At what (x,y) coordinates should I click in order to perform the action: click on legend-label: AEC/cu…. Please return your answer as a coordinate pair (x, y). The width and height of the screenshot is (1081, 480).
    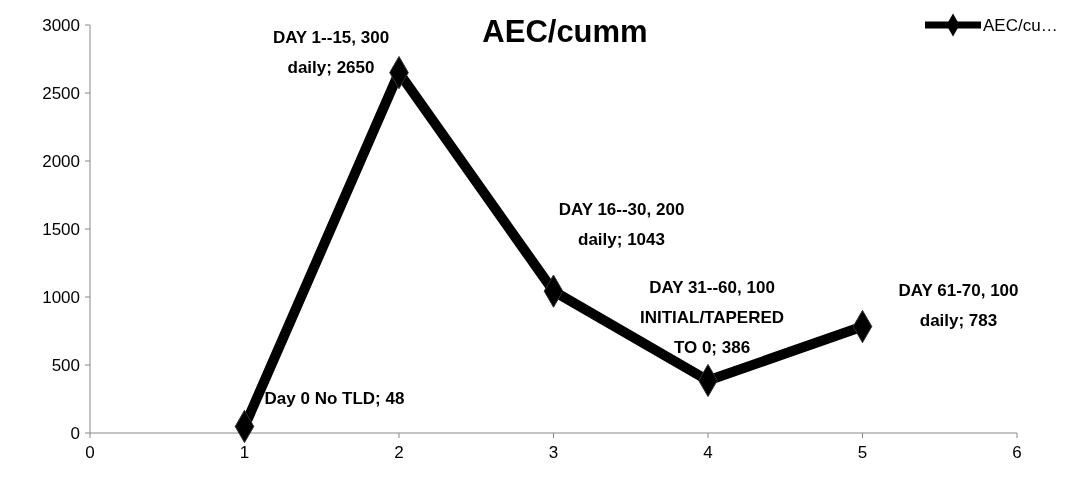
    Looking at the image, I should click on (1020, 25).